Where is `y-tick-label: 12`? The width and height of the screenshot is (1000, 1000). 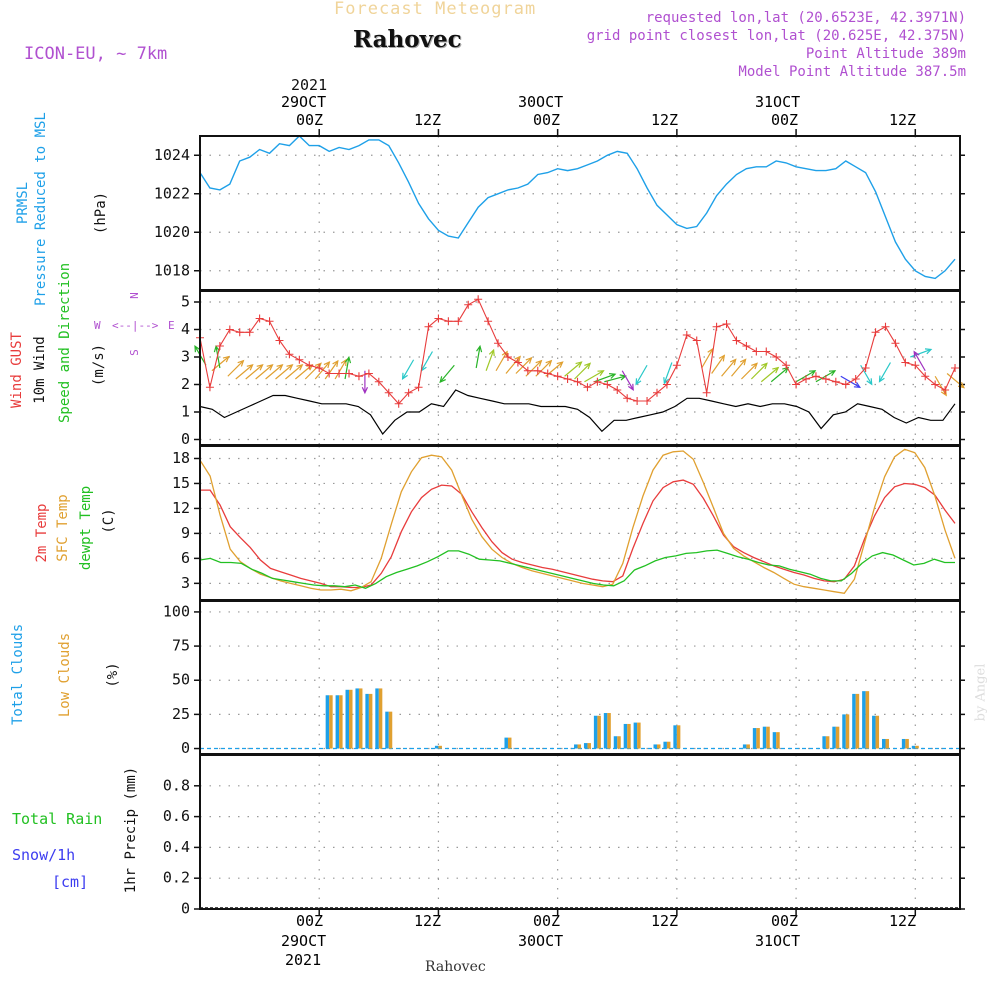 y-tick-label: 12 is located at coordinates (181, 508).